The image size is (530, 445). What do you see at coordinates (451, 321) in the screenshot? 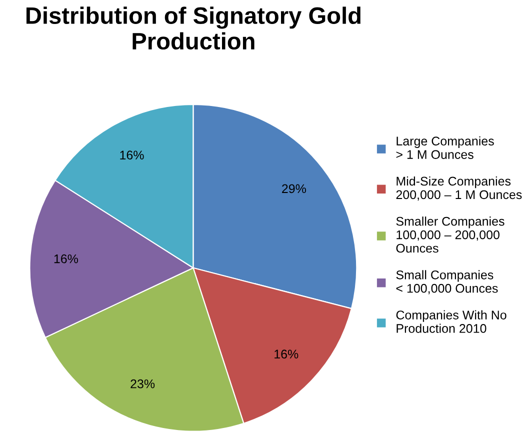
I see `legend-label: Companies With No Production 2010` at bounding box center [451, 321].